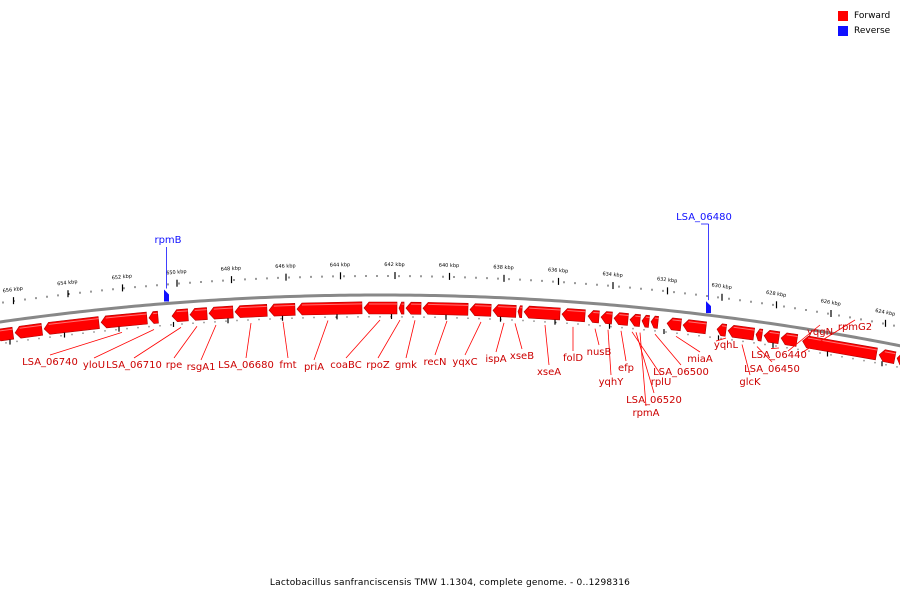 Image resolution: width=900 pixels, height=600 pixels. What do you see at coordinates (451, 341) in the screenshot?
I see `lower-ticks` at bounding box center [451, 341].